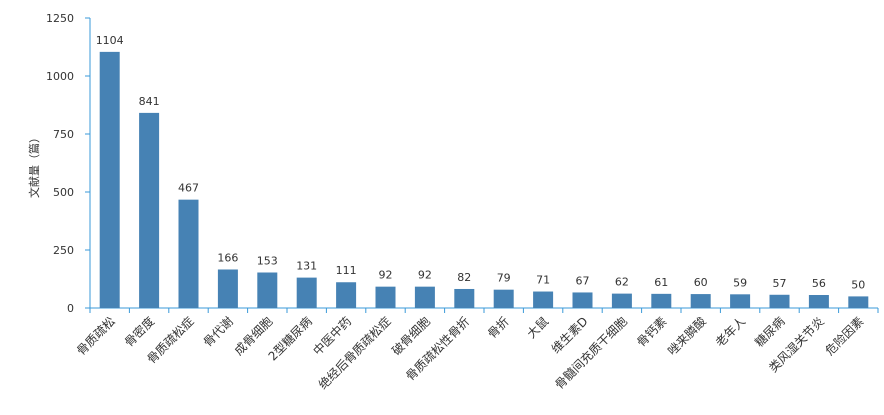  What do you see at coordinates (60, 76) in the screenshot?
I see `y-tick-label: 1000` at bounding box center [60, 76].